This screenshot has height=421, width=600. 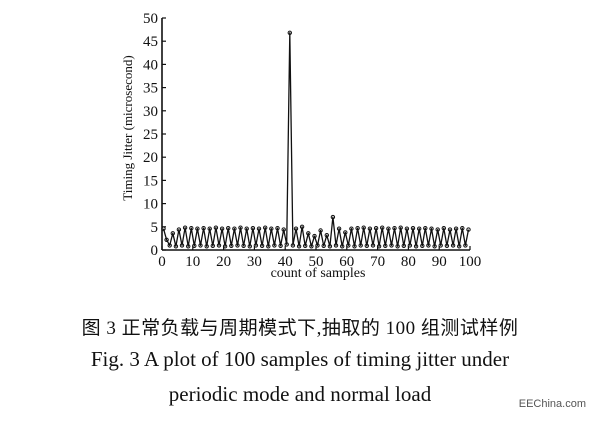 I want to click on x-tick-label: 0, so click(x=162, y=262).